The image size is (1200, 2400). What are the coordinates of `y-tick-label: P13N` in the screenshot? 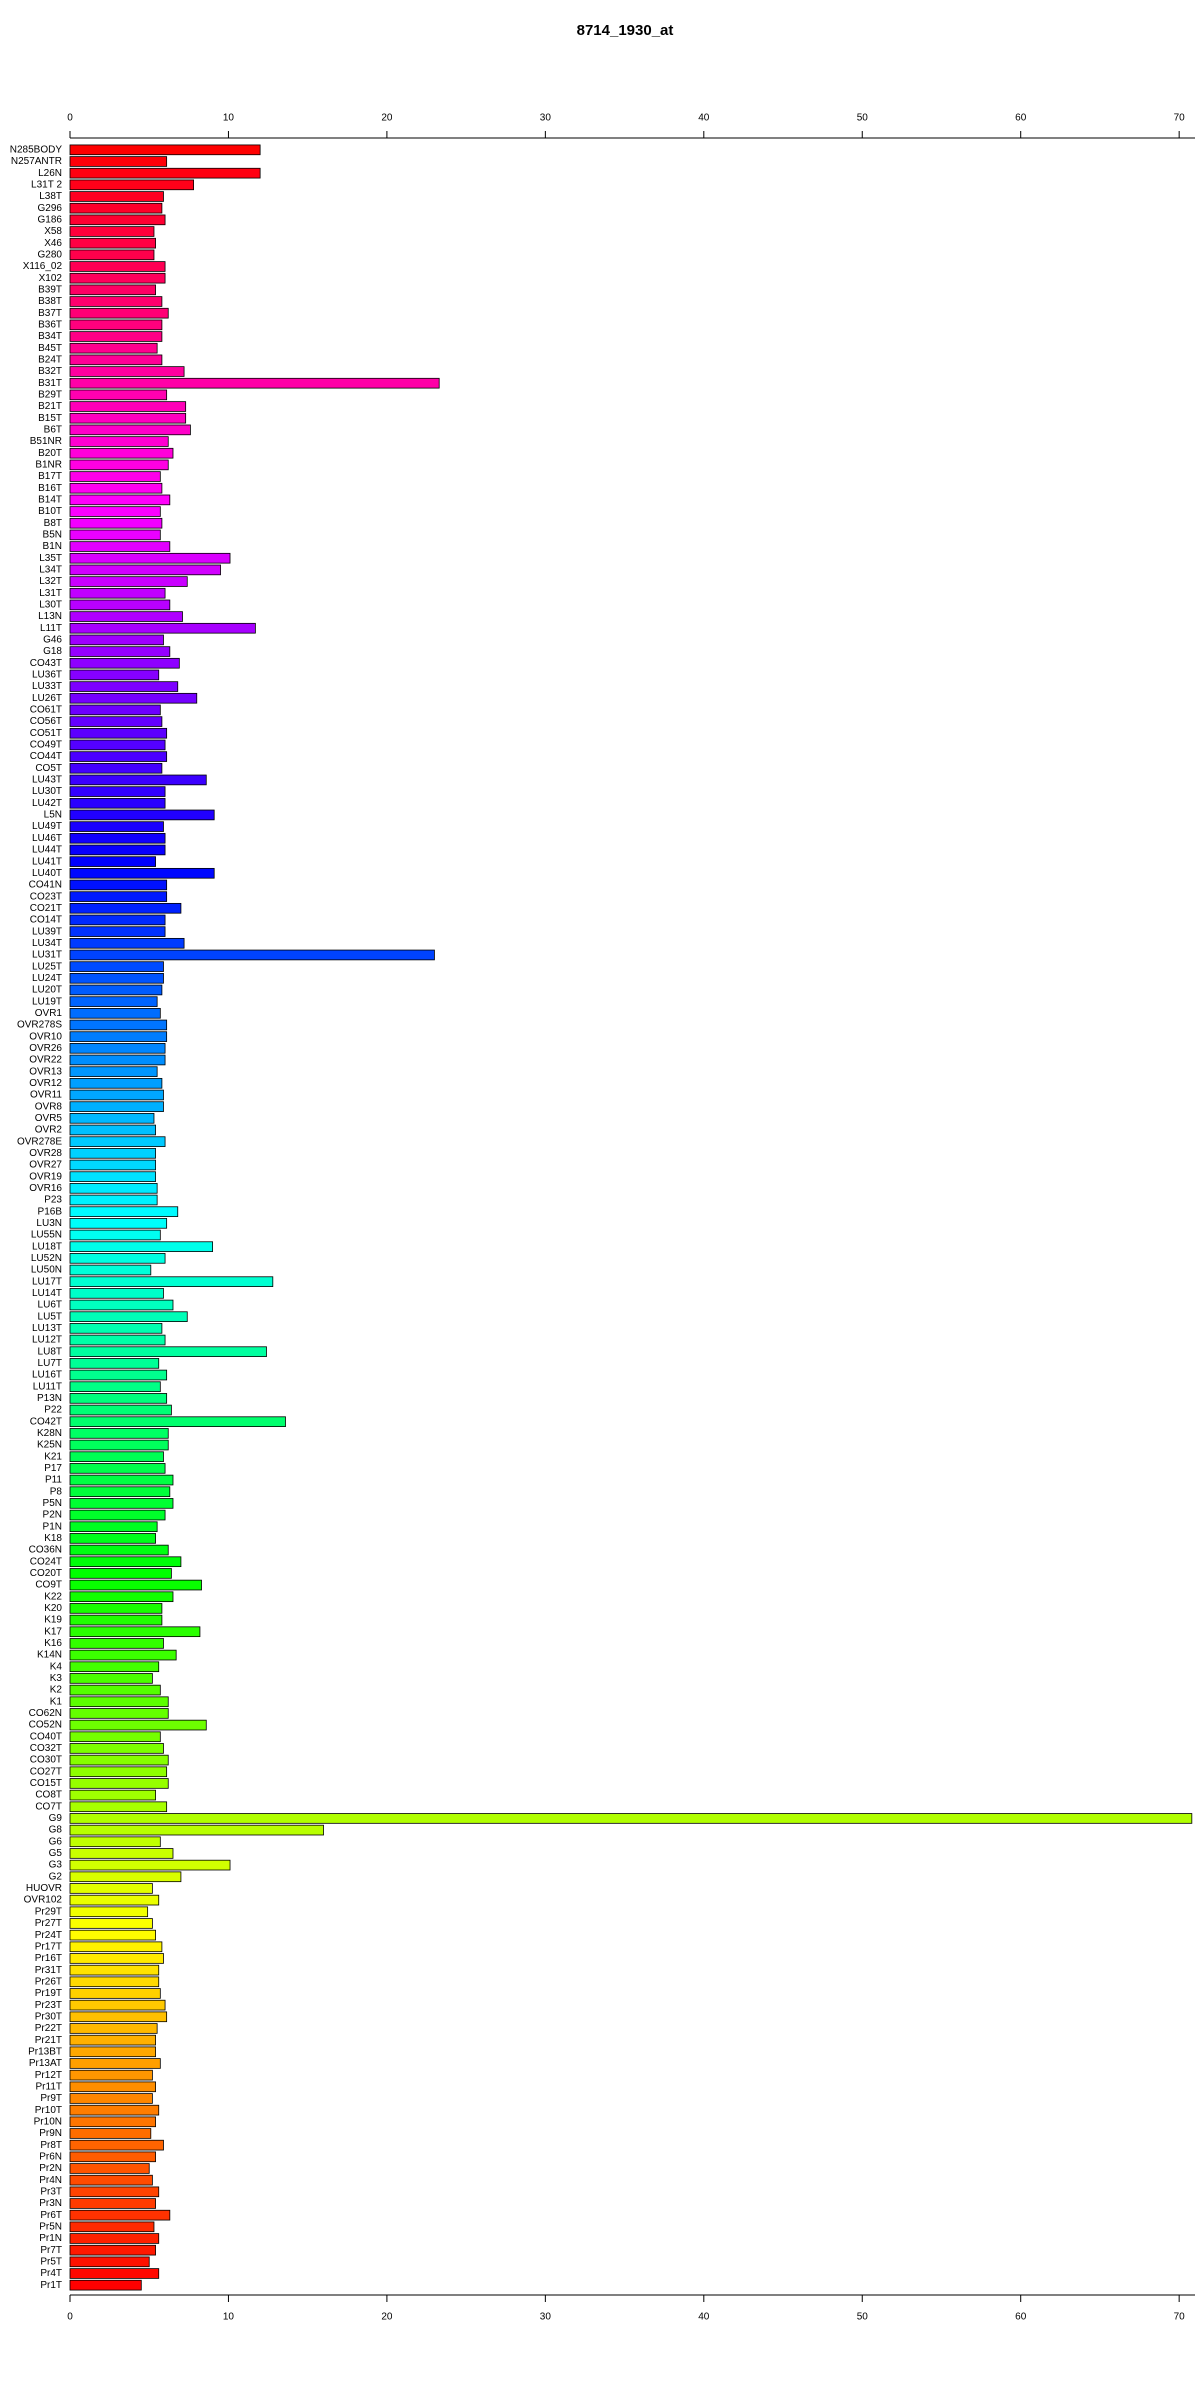 It's located at (49, 1398).